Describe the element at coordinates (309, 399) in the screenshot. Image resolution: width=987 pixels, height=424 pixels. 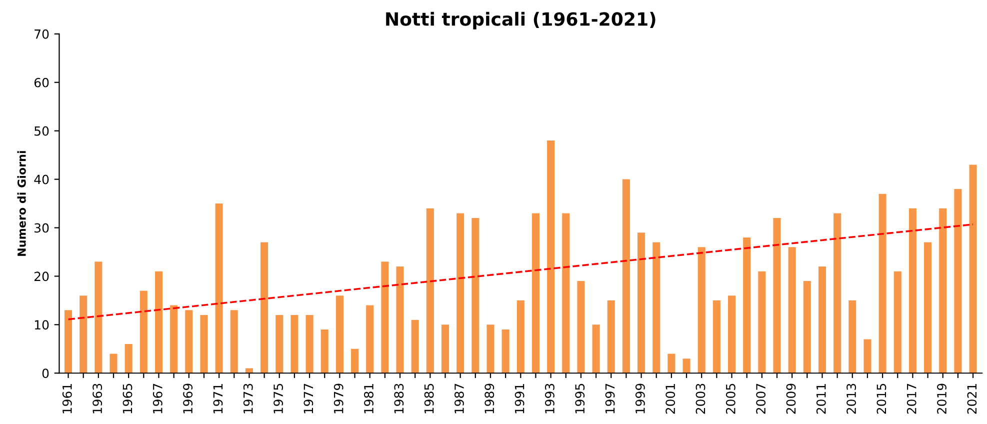
I see `x-tick-label: 1977` at that location.